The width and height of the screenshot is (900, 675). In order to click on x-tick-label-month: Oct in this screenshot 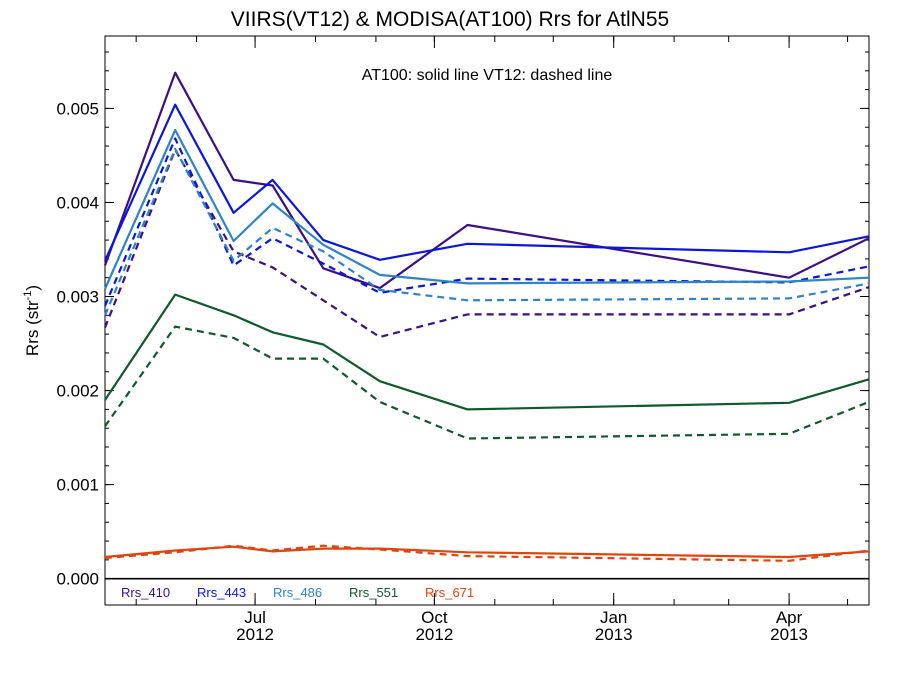, I will do `click(434, 617)`.